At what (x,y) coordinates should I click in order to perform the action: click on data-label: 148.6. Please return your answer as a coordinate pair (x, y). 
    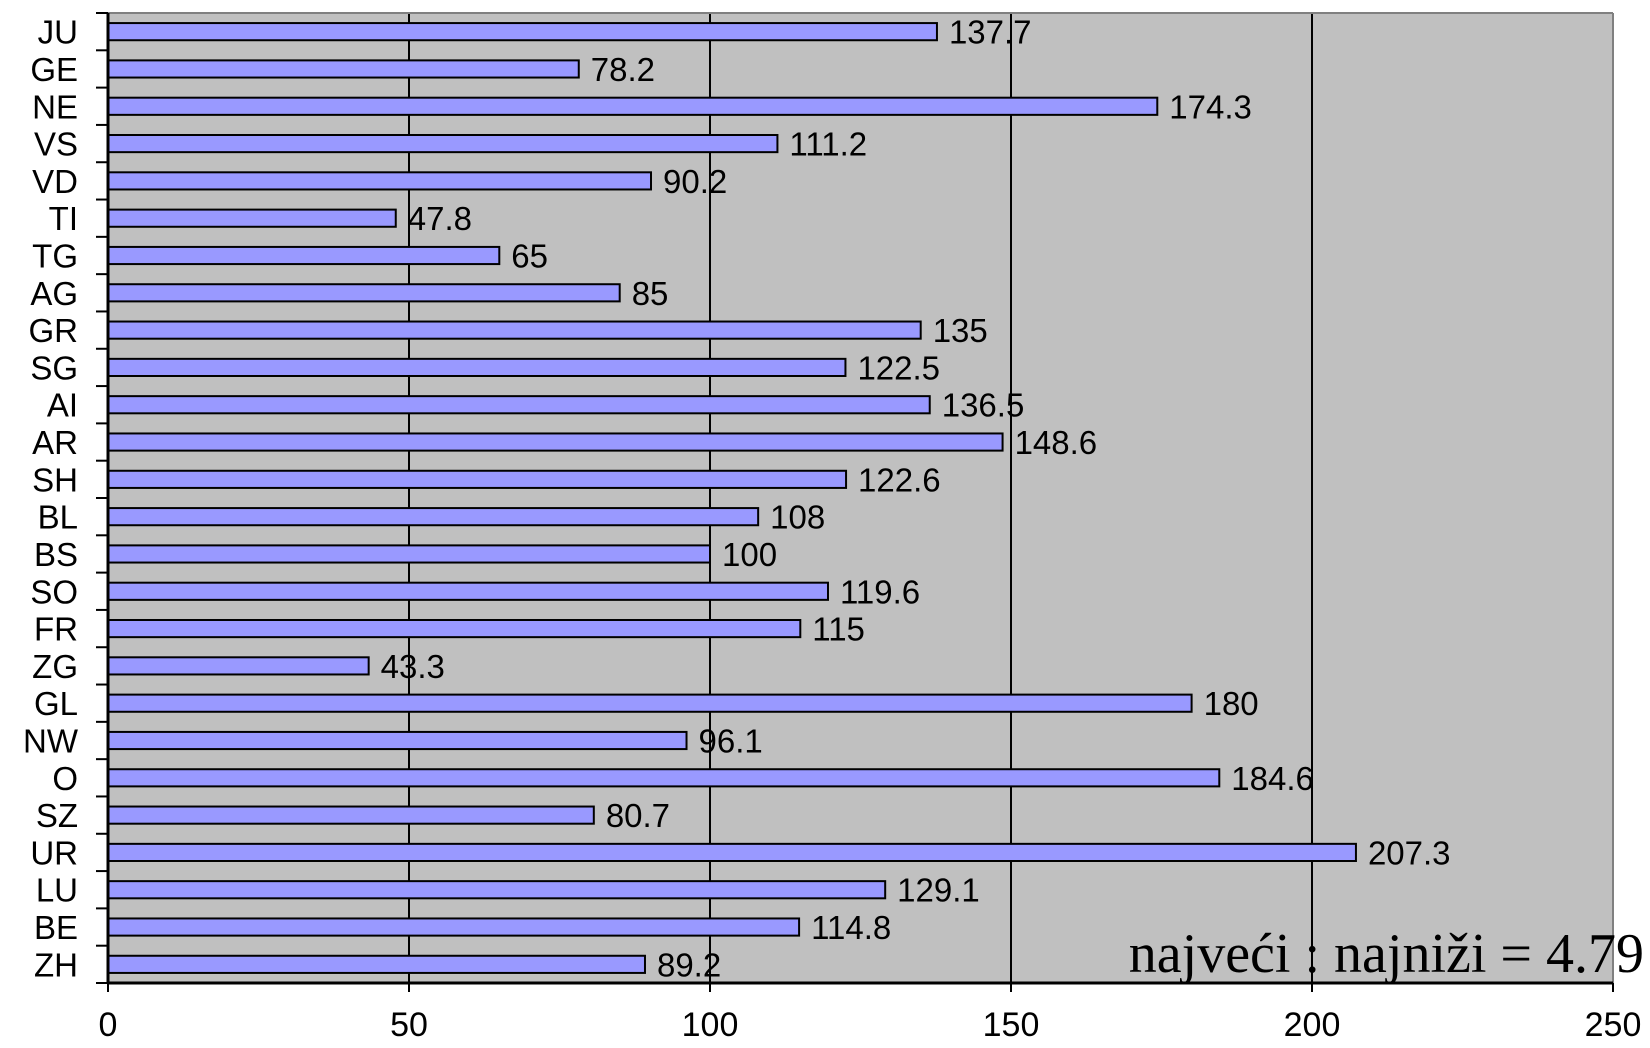
    Looking at the image, I should click on (1056, 442).